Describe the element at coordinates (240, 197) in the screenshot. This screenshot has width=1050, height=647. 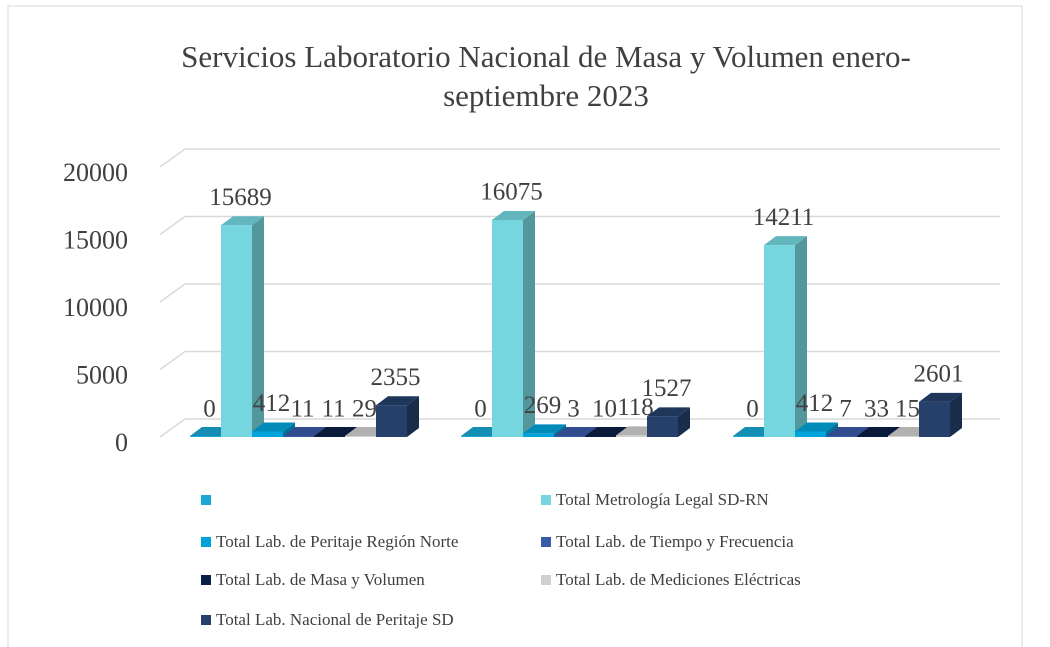
I see `data-label: 15689` at that location.